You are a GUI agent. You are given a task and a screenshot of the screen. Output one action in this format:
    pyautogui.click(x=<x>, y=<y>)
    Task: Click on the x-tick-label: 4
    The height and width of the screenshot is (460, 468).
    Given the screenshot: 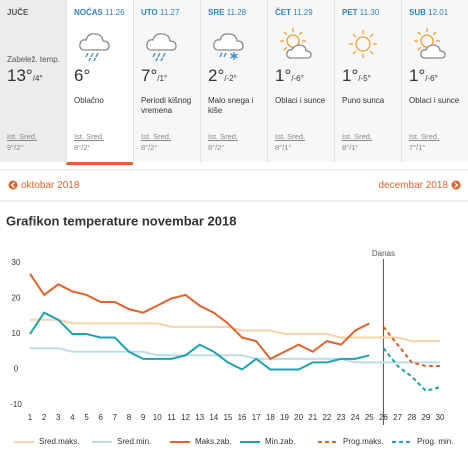 What is the action you would take?
    pyautogui.click(x=72, y=417)
    